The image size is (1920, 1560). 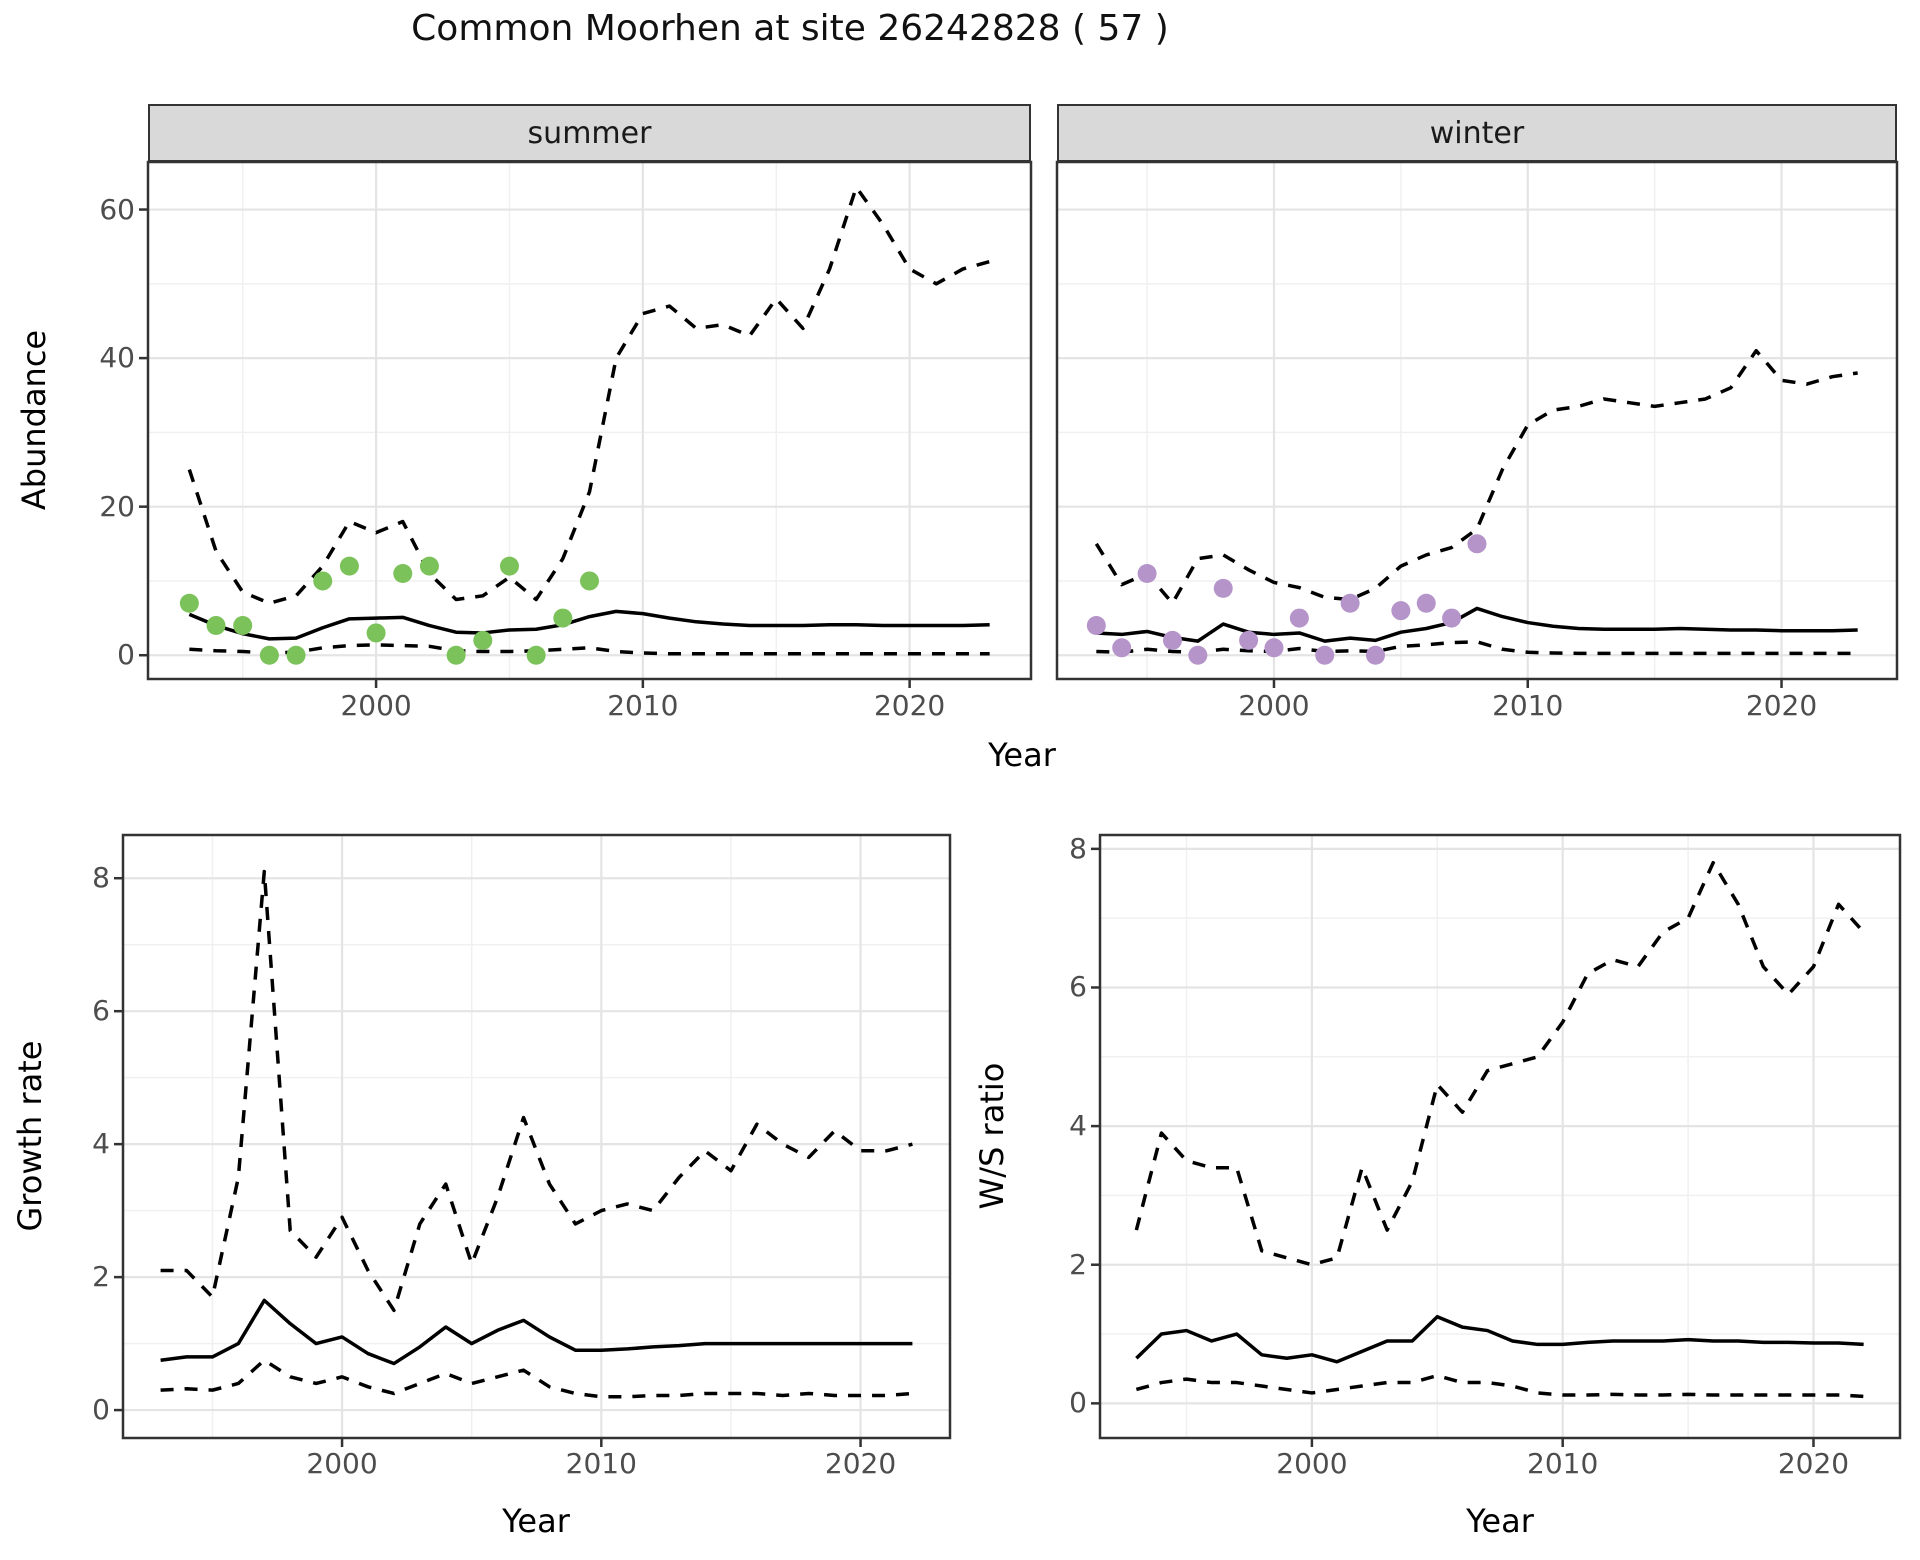 I want to click on plot-title: Common Moorhen at site 26242828 ( 57 ), so click(x=790, y=28).